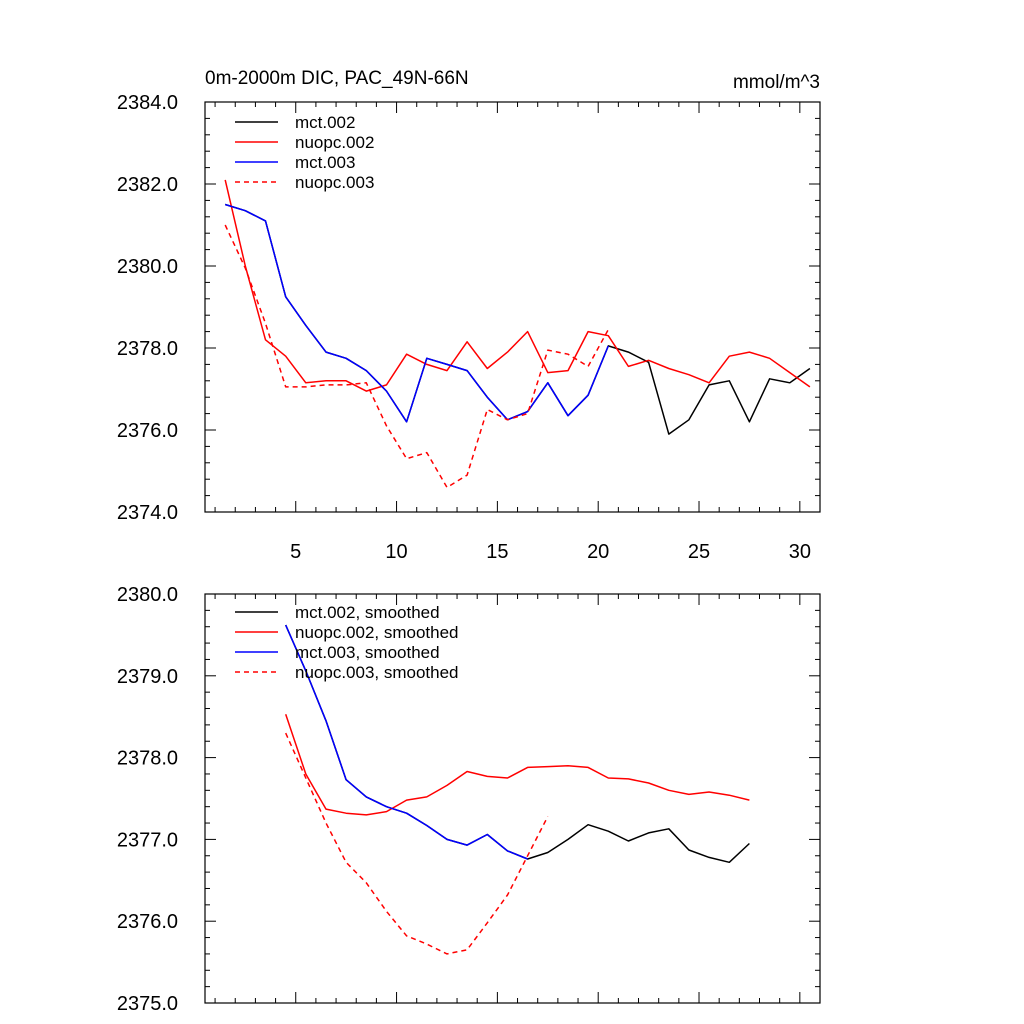  I want to click on legend-label: mct.003, so click(325, 162).